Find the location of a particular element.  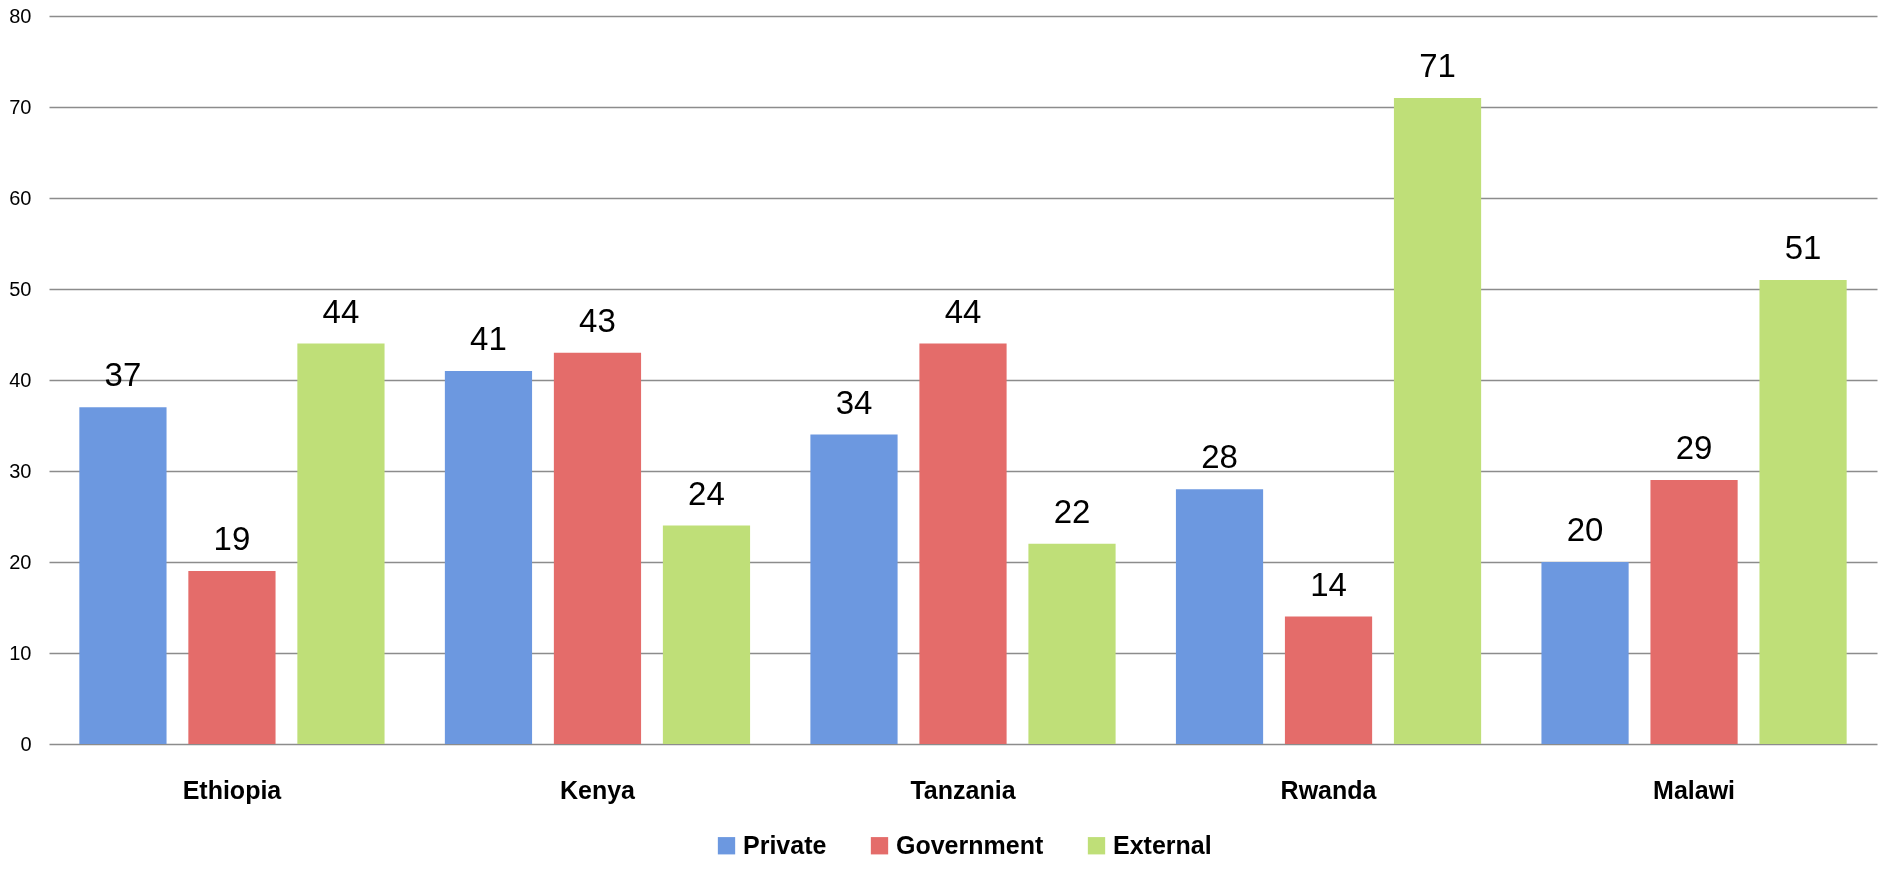

y-tick-label: 30 is located at coordinates (20, 470).